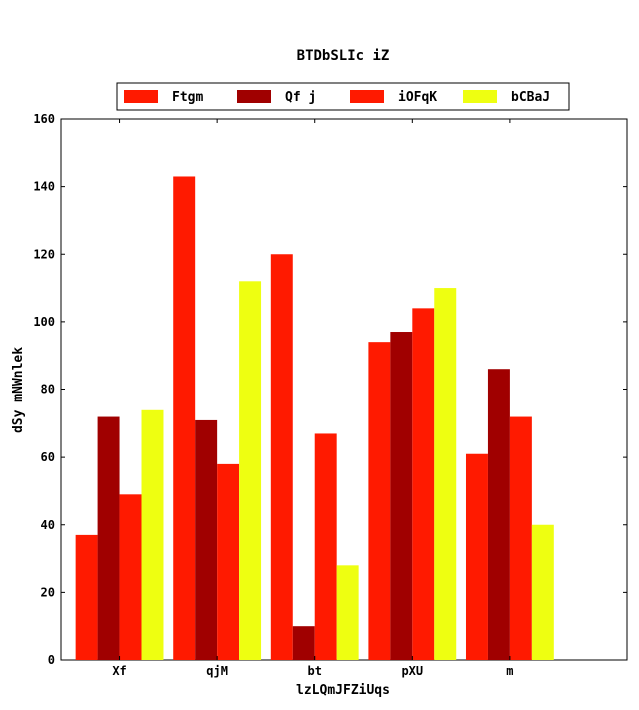 Image resolution: width=639 pixels, height=710 pixels. What do you see at coordinates (48, 525) in the screenshot?
I see `y-tick-label: 40` at bounding box center [48, 525].